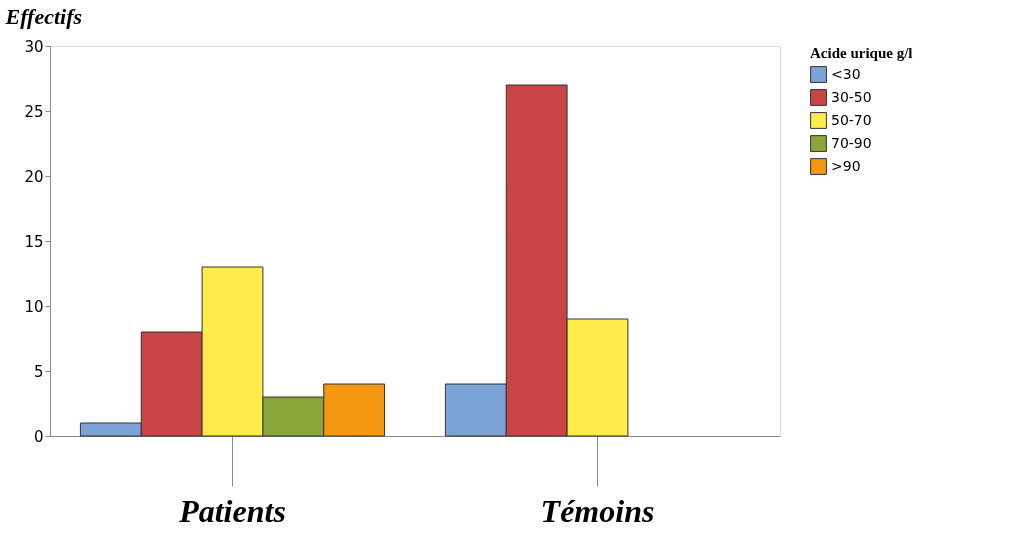 The width and height of the screenshot is (1018, 549). What do you see at coordinates (34, 111) in the screenshot?
I see `y-tick-label: 25` at bounding box center [34, 111].